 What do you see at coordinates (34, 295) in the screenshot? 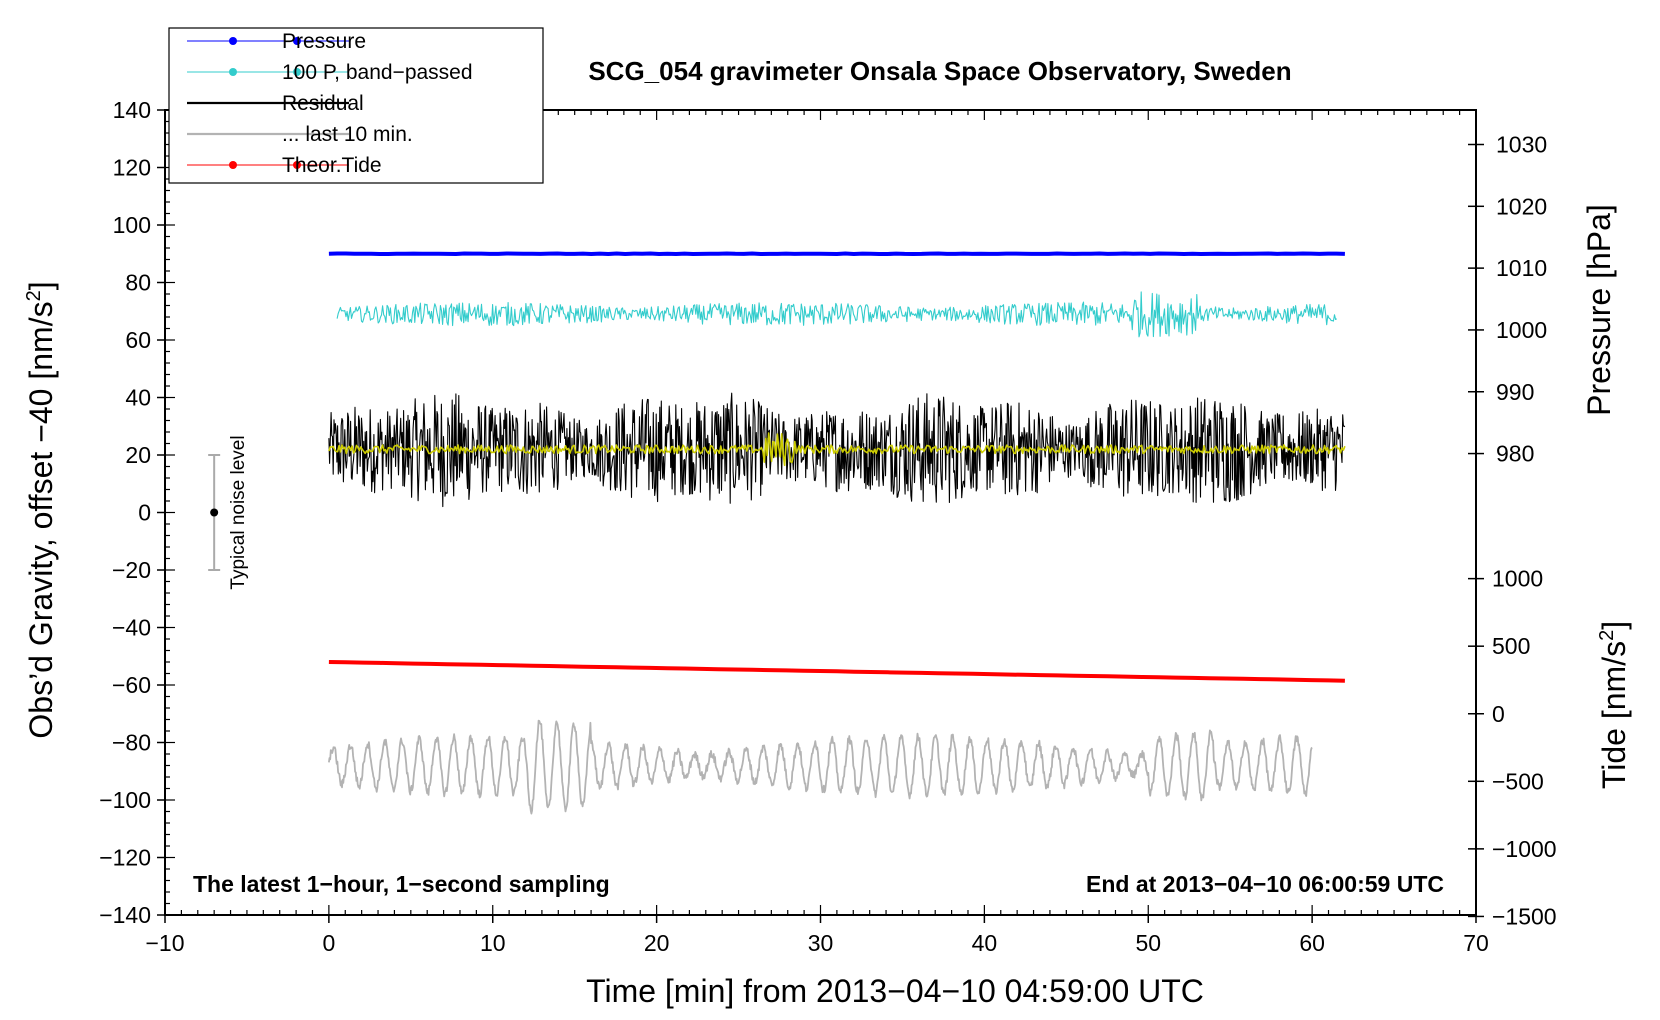
I see `y-axis-title-left-sup: 2` at bounding box center [34, 295].